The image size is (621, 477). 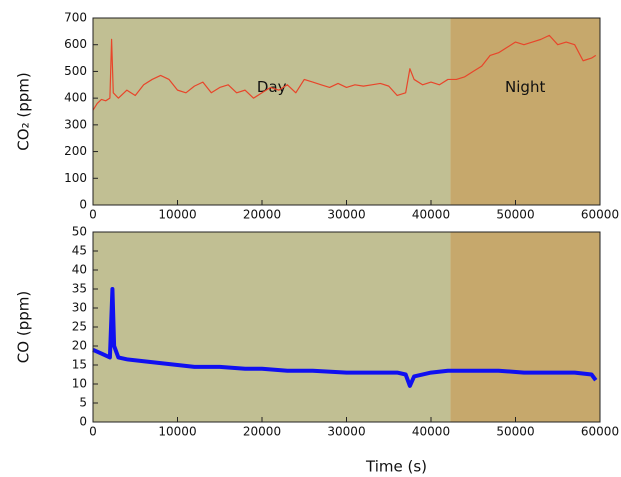 I want to click on y-tick-label: 30, so click(x=79, y=308).